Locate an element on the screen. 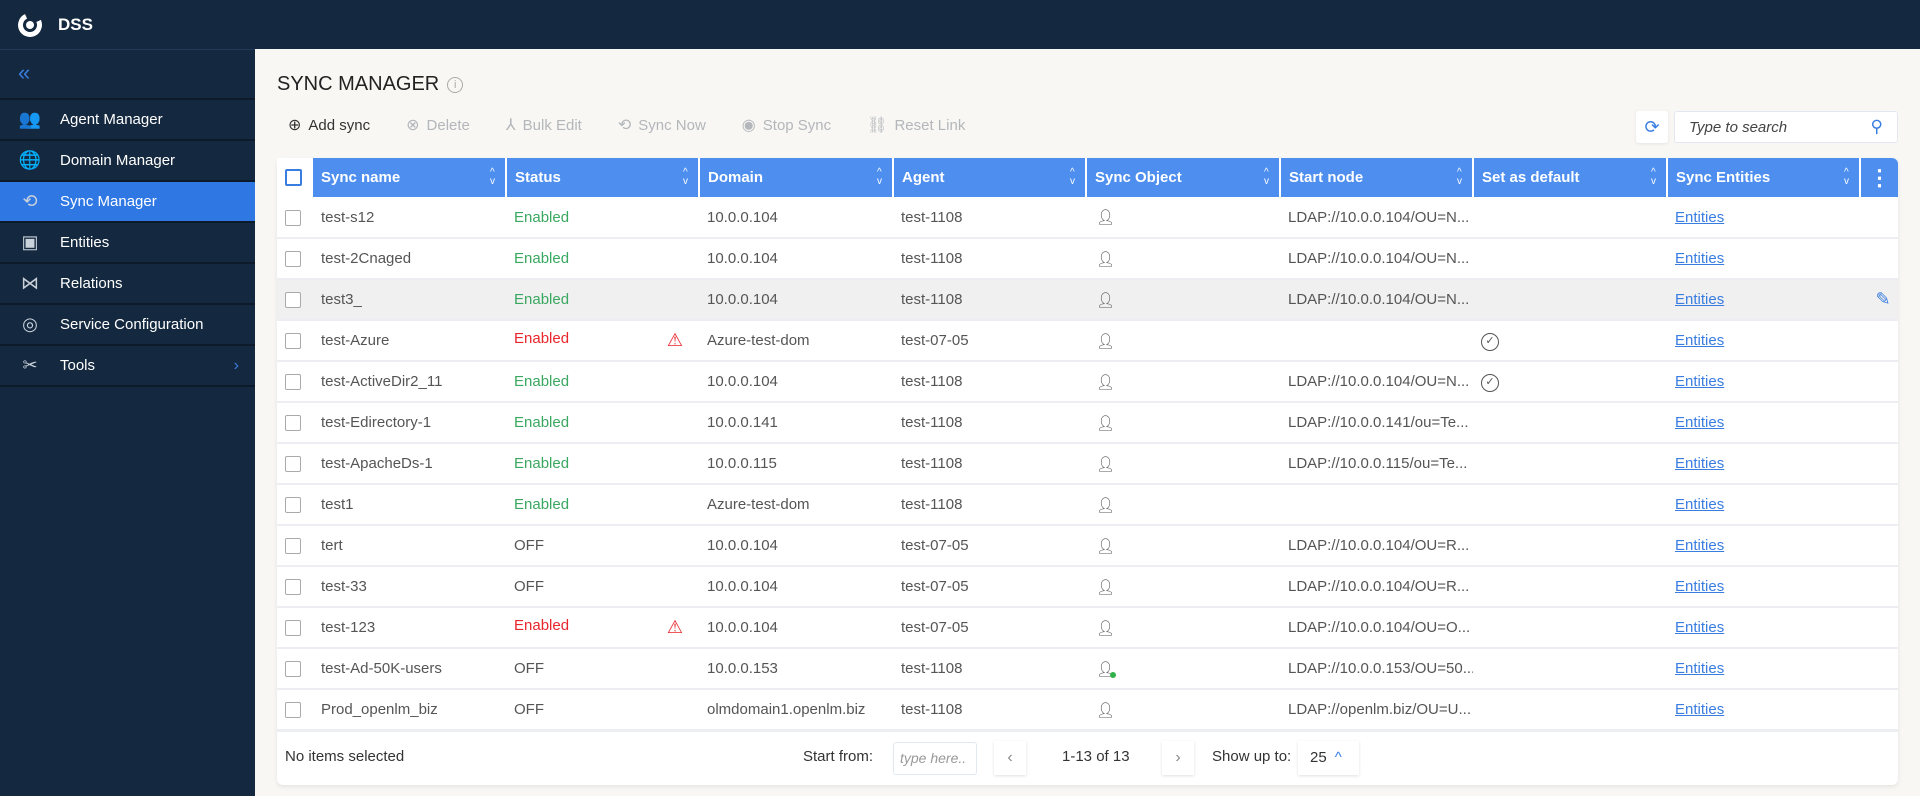  sync-now-button: ⟲ Sync Now is located at coordinates (662, 125).